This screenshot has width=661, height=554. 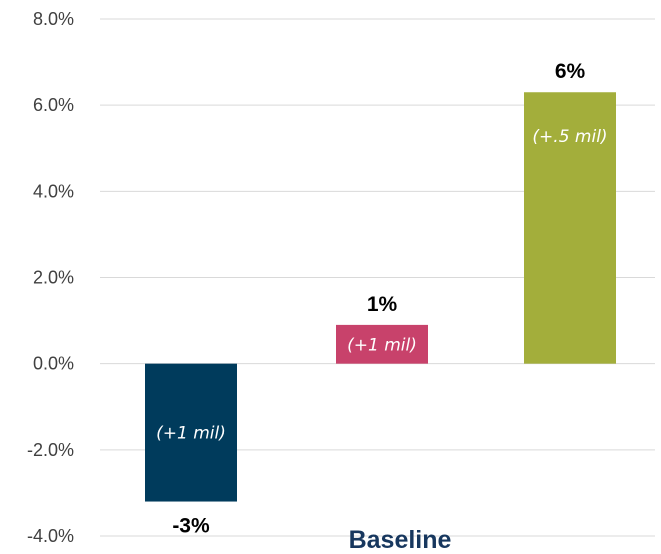 I want to click on note-label-3: (+.5 mil), so click(x=569, y=137).